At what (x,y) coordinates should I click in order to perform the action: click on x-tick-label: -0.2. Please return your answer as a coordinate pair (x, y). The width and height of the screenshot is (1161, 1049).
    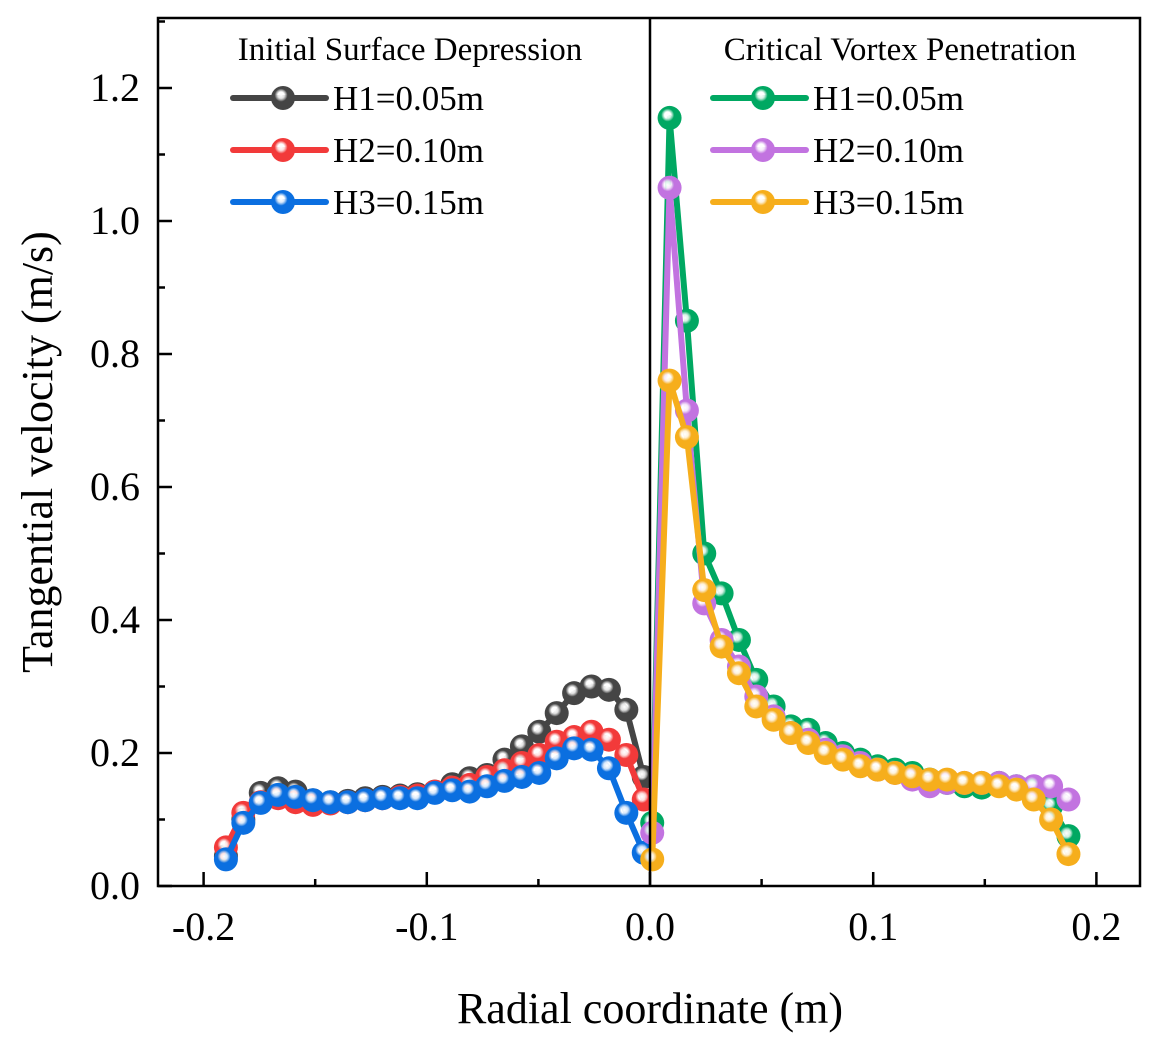
    Looking at the image, I should click on (203, 926).